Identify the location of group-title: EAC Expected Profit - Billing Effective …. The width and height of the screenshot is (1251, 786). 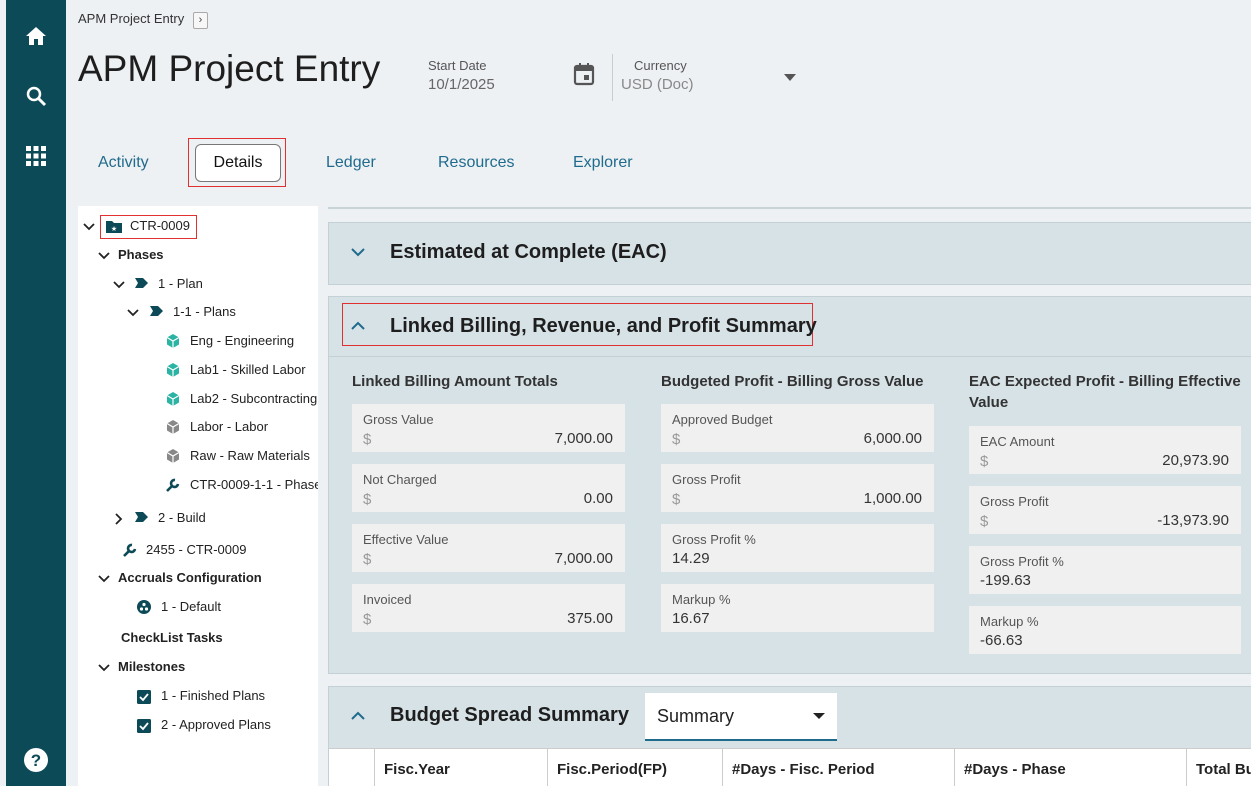
(1105, 392).